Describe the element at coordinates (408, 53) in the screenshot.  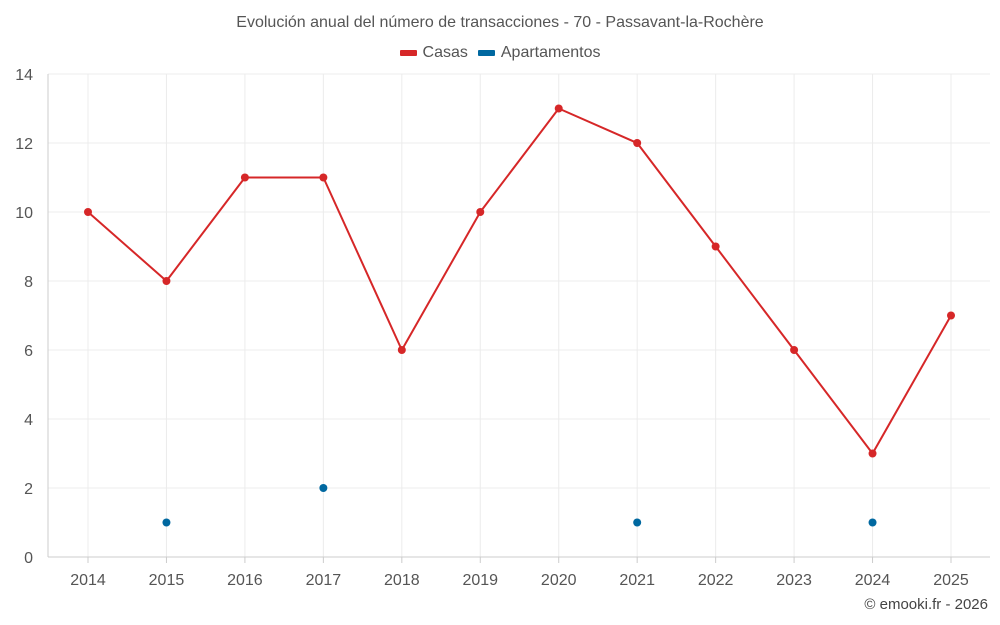
I see `legend-swatch-casas` at that location.